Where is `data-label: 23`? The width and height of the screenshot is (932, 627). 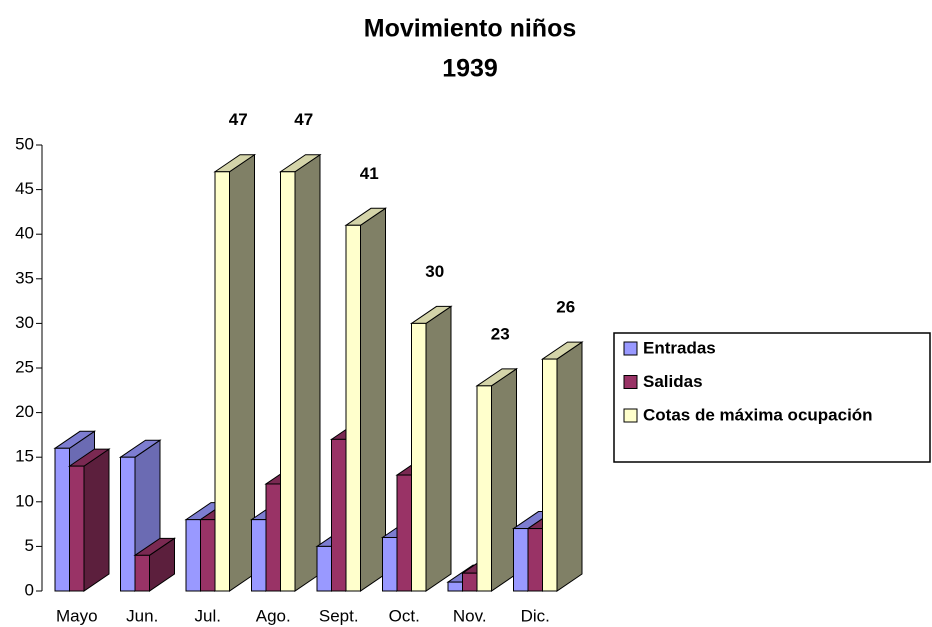 data-label: 23 is located at coordinates (500, 333).